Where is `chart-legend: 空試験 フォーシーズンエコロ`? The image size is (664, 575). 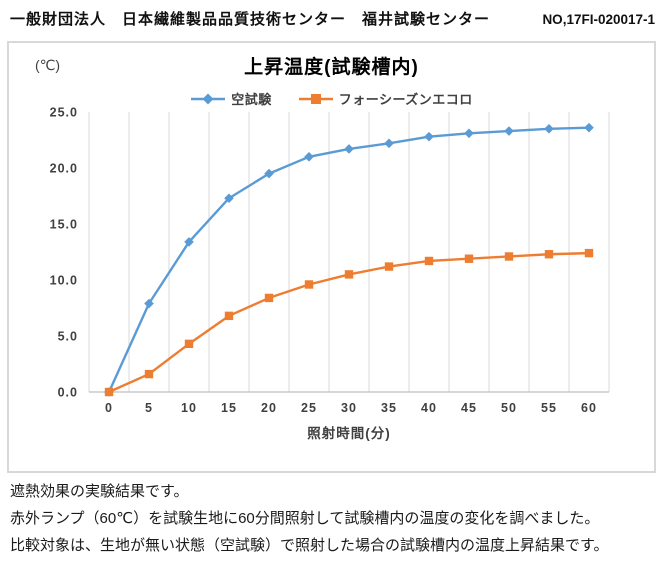 chart-legend: 空試験 フォーシーズンエコロ is located at coordinates (331, 98).